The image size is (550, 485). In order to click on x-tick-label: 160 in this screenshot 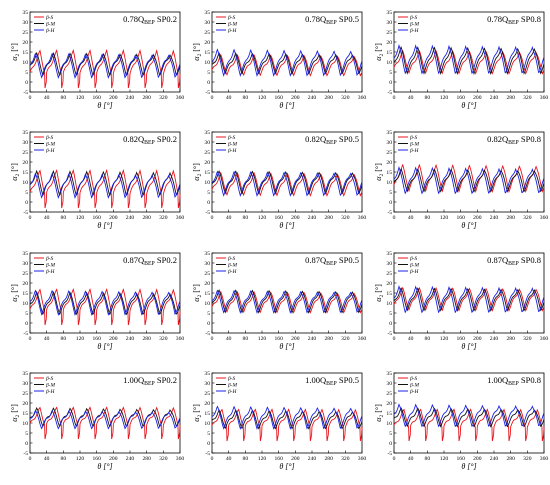, I will do `click(460, 459)`.